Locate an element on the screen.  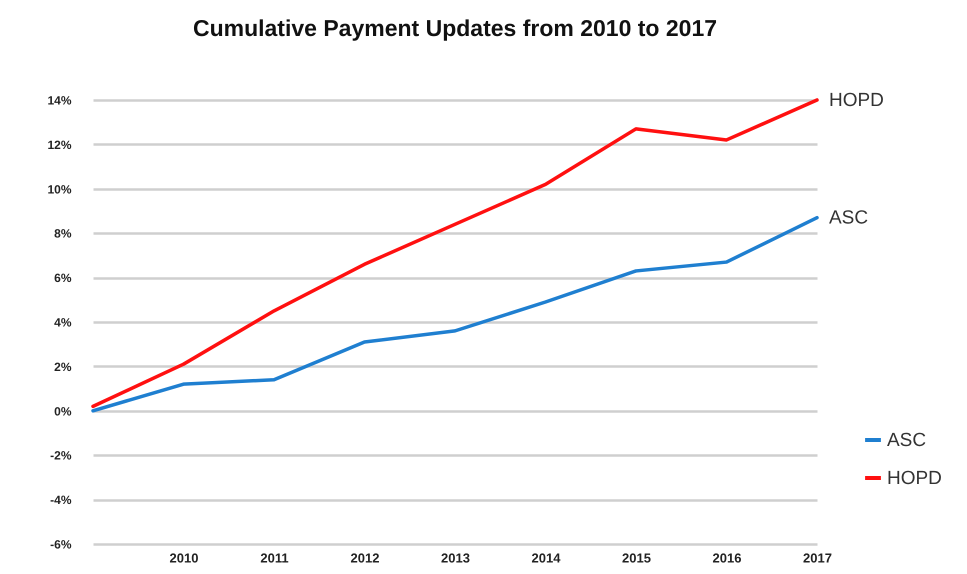
annotation: HOPD is located at coordinates (856, 100).